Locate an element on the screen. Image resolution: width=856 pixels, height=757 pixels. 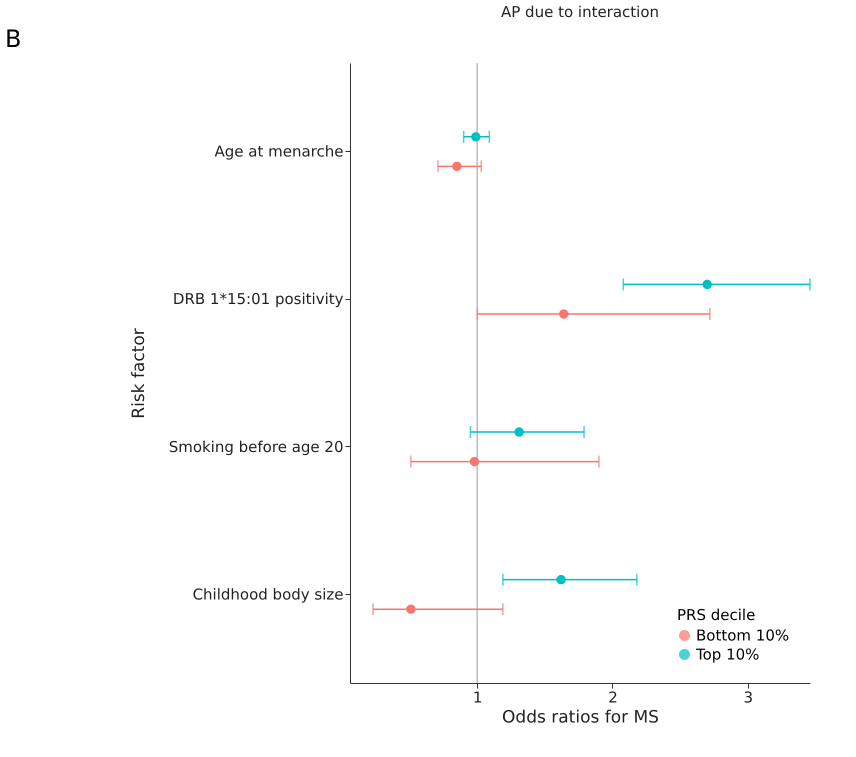
x-axis-title: Odds ratios for MS is located at coordinates (580, 718).